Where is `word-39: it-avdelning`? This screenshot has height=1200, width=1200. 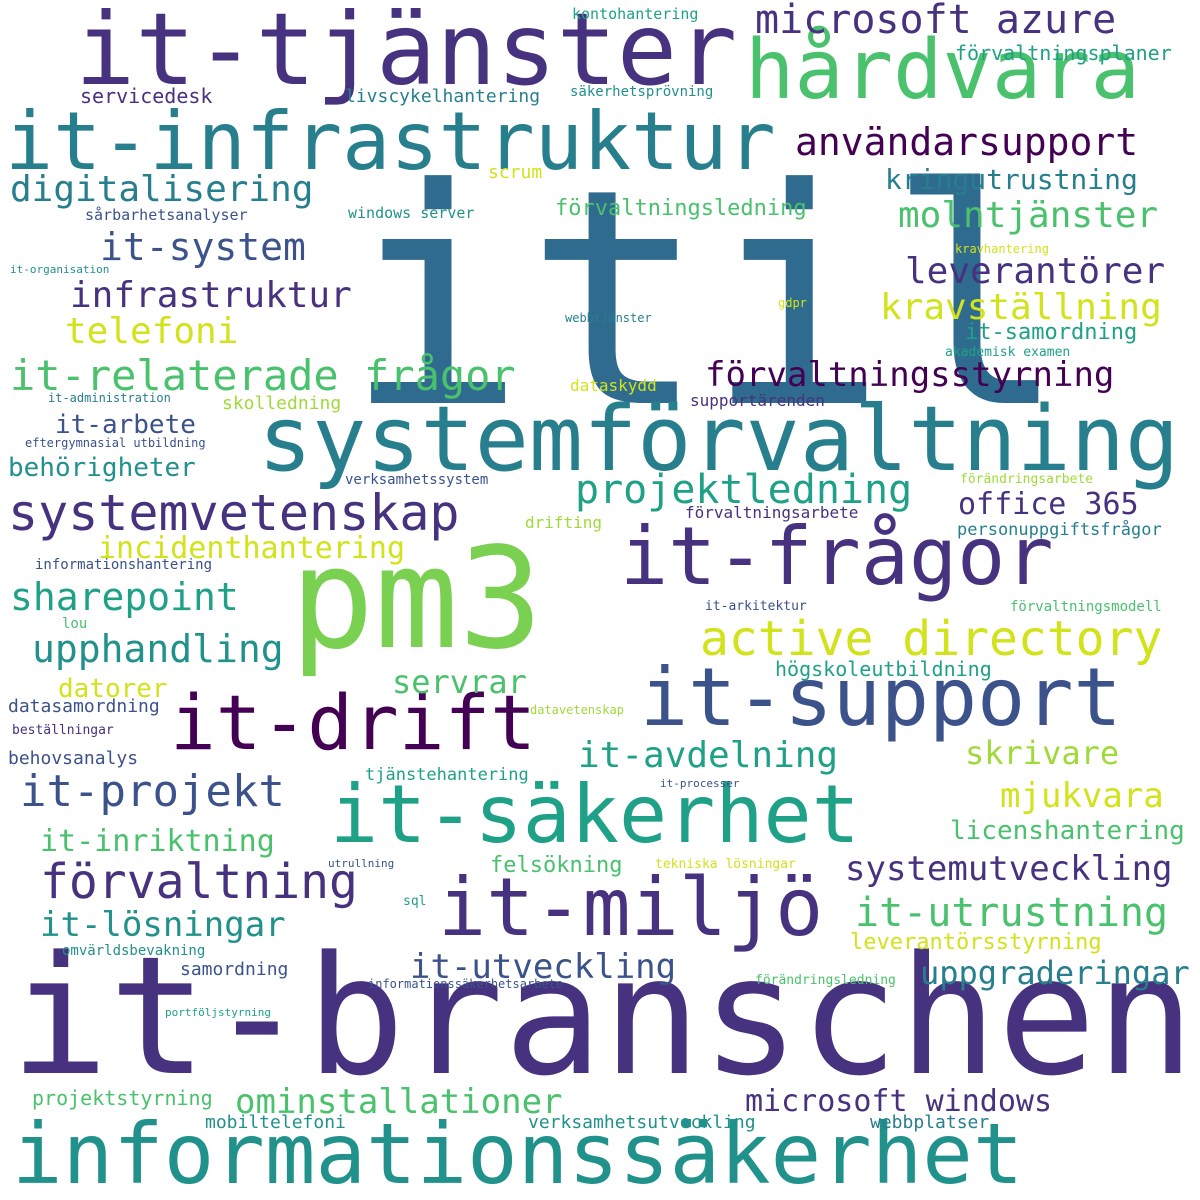 word-39: it-avdelning is located at coordinates (708, 755).